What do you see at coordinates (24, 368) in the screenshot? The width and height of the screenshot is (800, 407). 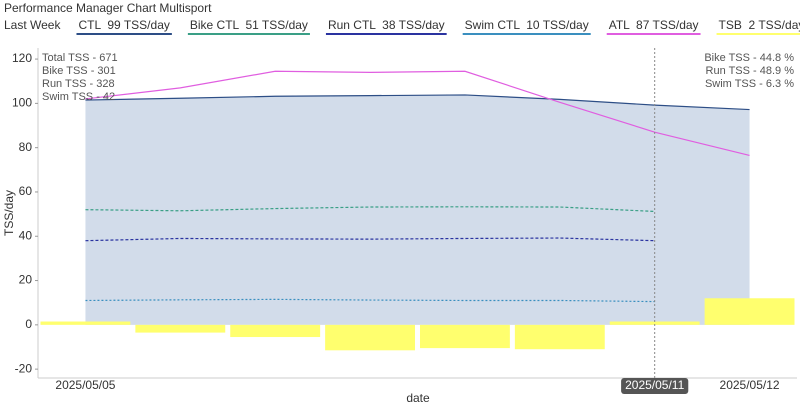 I see `y-tick-label: -20` at bounding box center [24, 368].